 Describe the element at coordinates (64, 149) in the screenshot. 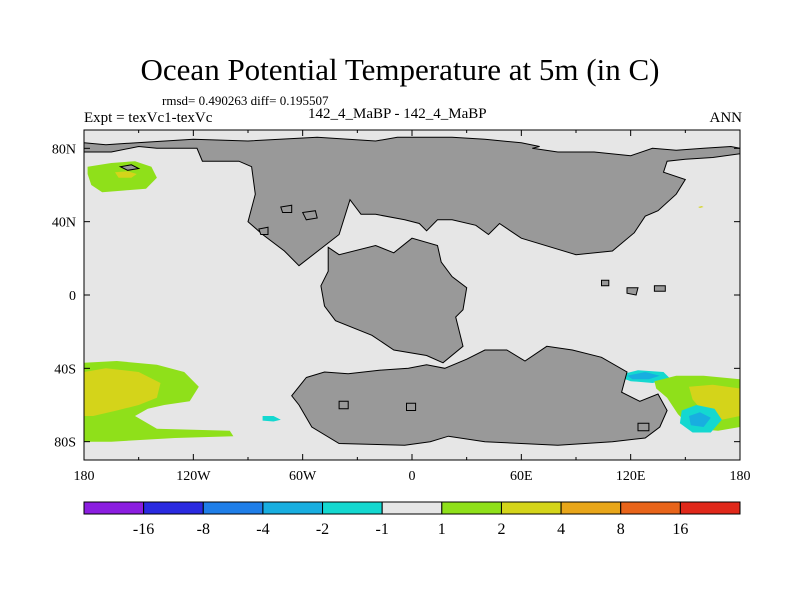

I see `y-tick-label: 80N` at that location.